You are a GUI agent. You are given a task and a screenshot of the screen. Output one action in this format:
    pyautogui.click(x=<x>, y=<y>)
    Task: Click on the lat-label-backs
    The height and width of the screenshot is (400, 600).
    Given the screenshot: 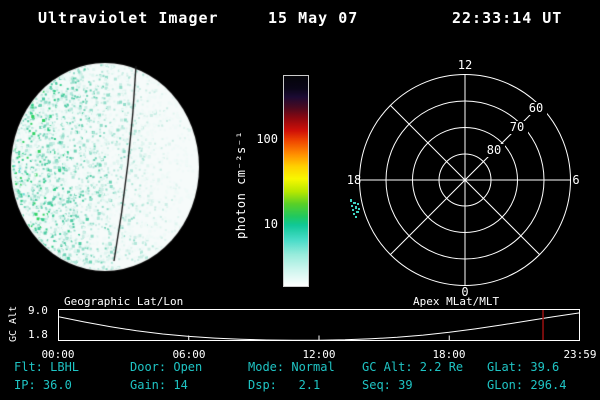 What is the action you would take?
    pyautogui.click(x=515, y=129)
    